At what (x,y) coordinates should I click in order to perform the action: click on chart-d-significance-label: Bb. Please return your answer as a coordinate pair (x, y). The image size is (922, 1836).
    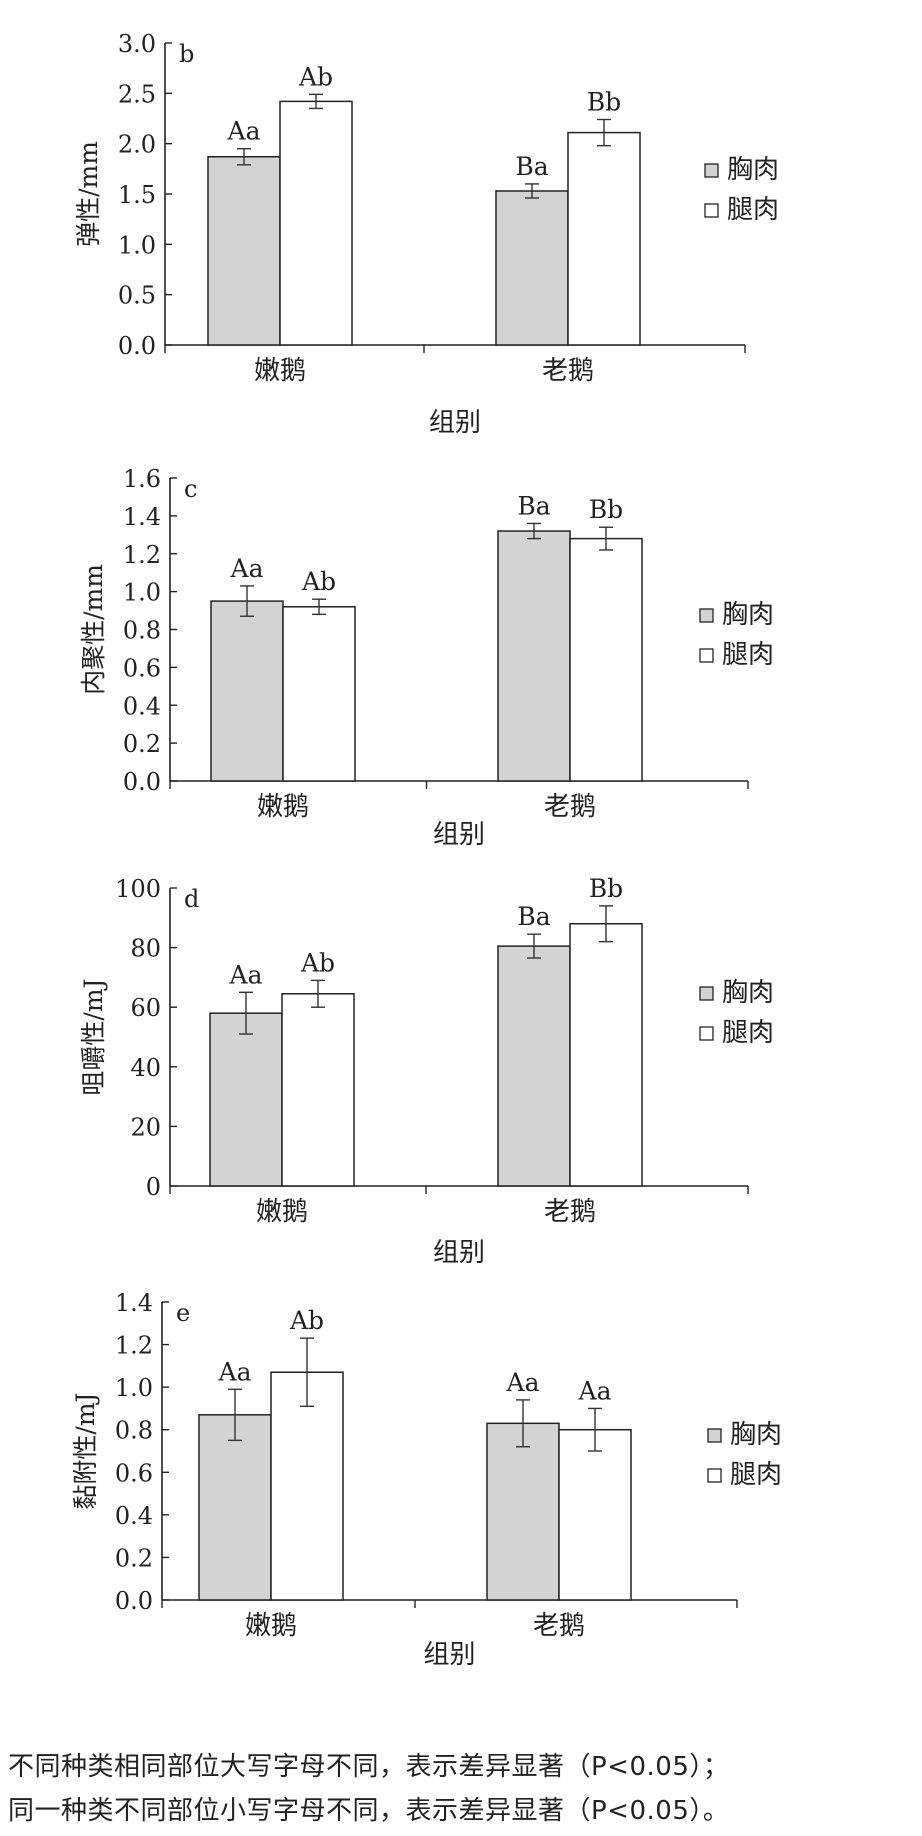
    Looking at the image, I should click on (606, 888).